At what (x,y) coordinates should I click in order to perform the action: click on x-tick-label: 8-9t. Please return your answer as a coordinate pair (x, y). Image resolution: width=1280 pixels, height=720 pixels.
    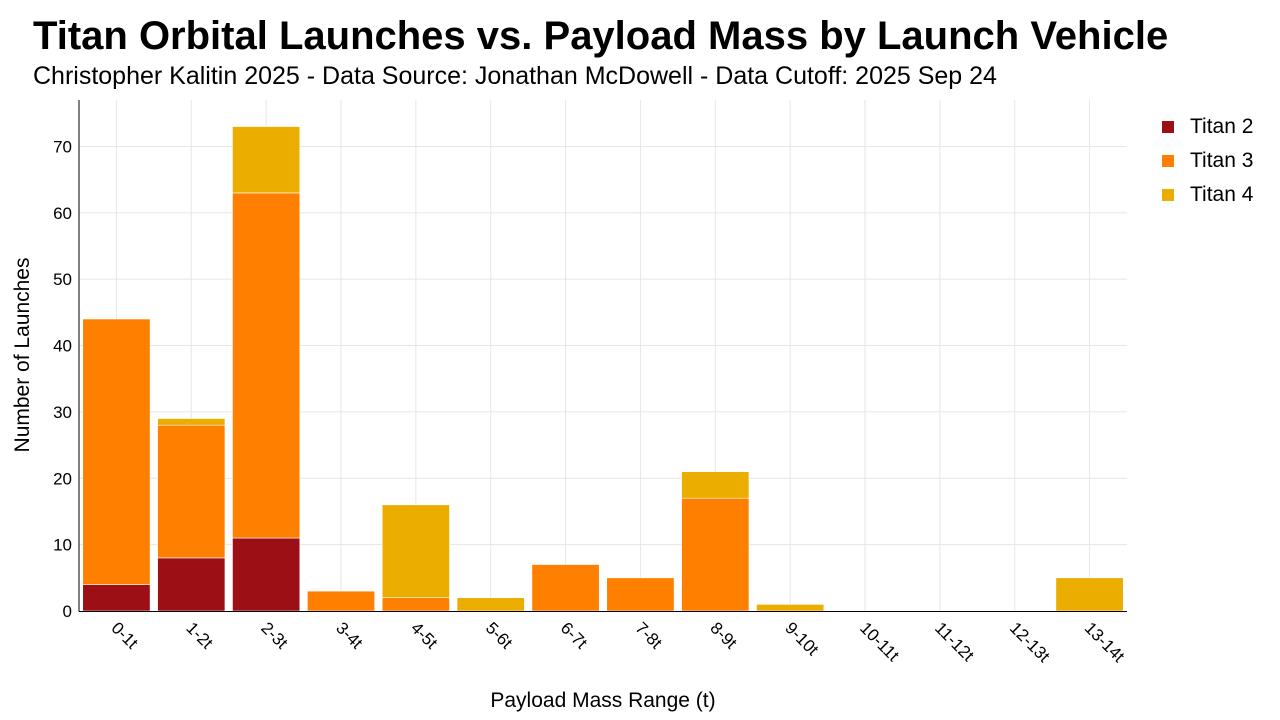
    Looking at the image, I should click on (723, 635).